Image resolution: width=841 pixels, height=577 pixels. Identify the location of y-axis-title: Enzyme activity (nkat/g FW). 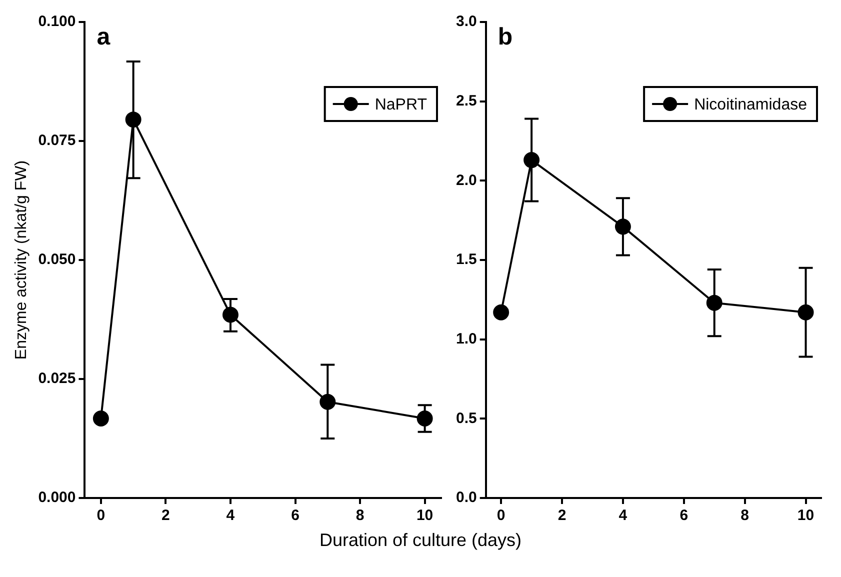
(21, 260).